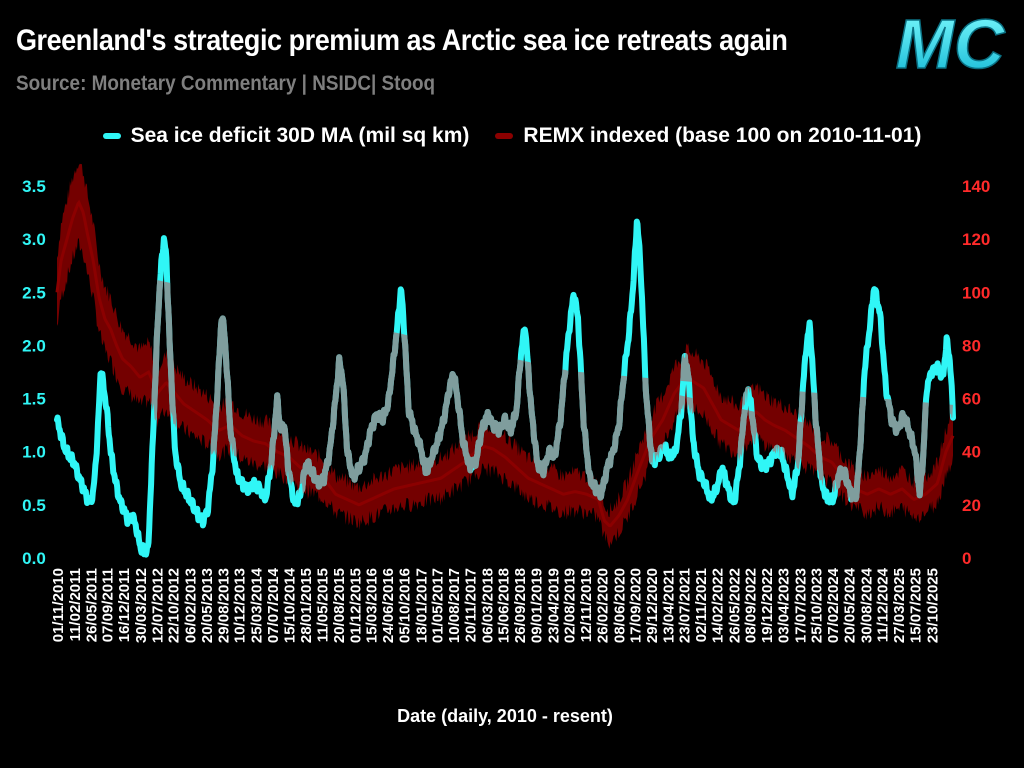 This screenshot has width=1024, height=768. What do you see at coordinates (300, 135) in the screenshot?
I see `legend-label-sea-ice: Sea ice deficit 30D MA (mil sq km)` at bounding box center [300, 135].